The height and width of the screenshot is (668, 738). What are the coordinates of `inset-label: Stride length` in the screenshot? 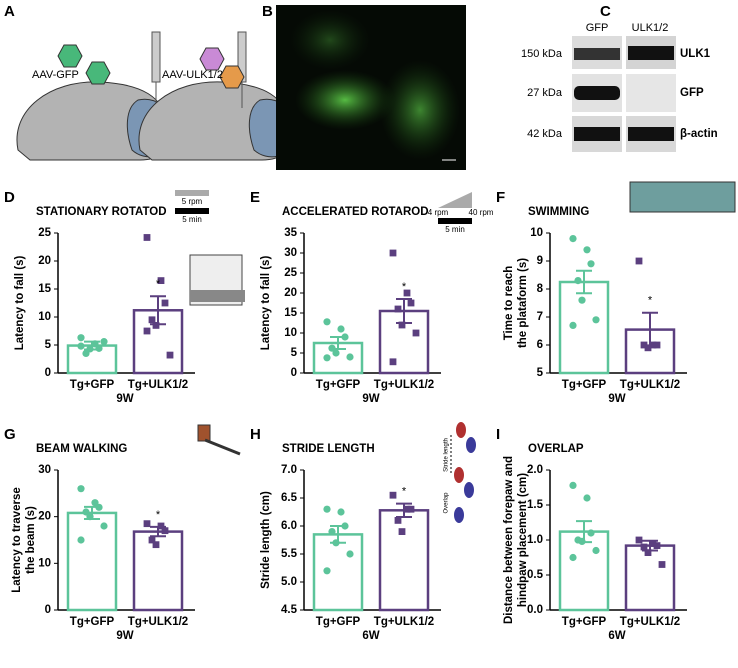 It's located at (447, 455).